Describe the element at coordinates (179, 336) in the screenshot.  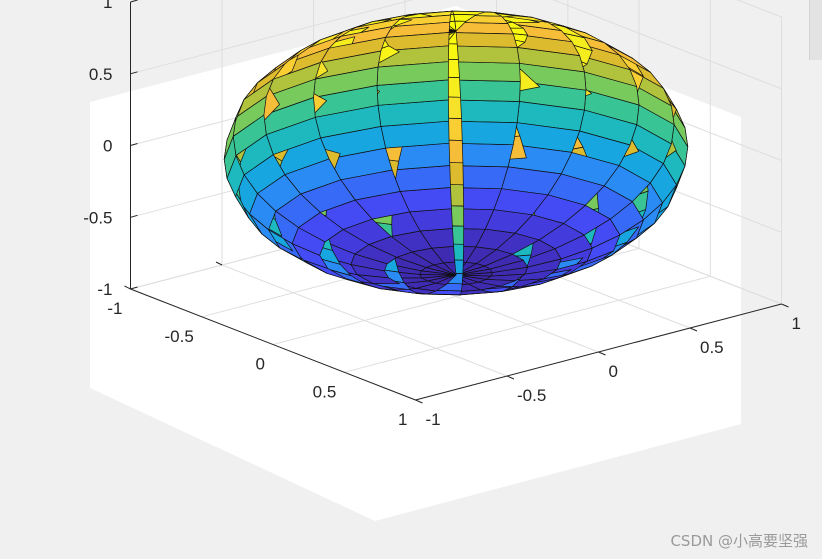
I see `y-tick-label: -0.5` at that location.